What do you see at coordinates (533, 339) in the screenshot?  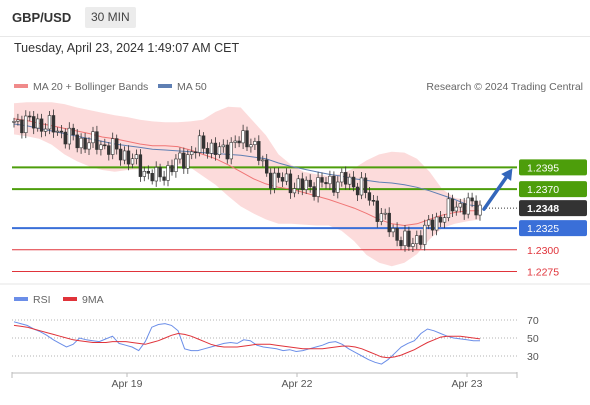 I see `rsi-tick-50: 50` at bounding box center [533, 339].